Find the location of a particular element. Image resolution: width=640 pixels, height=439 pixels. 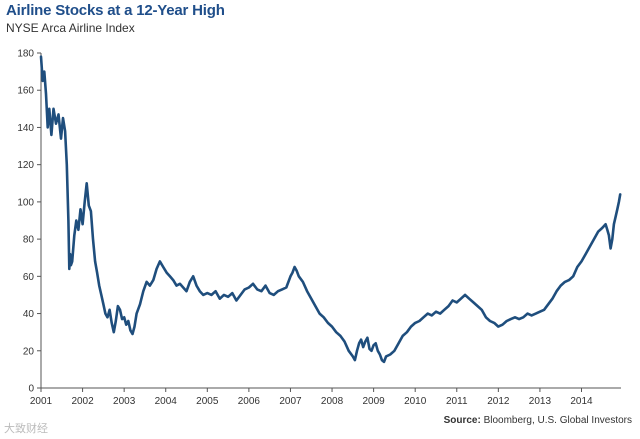

x-tick-label: 2006 is located at coordinates (249, 401).